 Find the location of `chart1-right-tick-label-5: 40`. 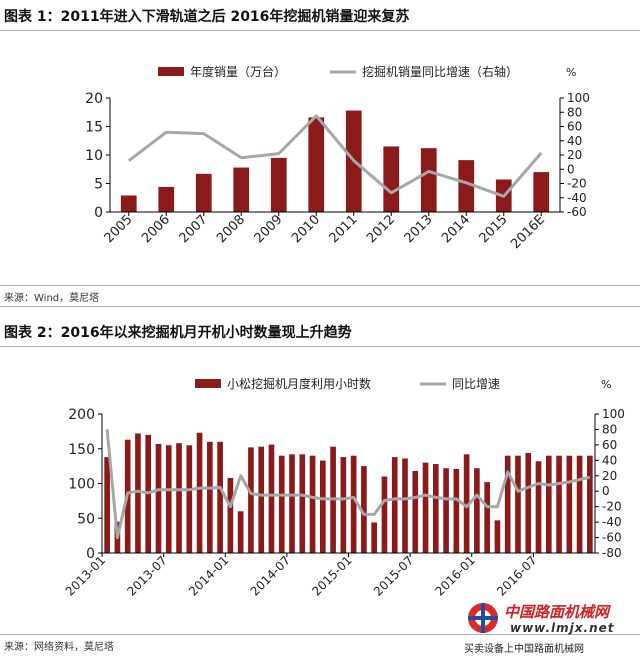

chart1-right-tick-label-5: 40 is located at coordinates (574, 141).